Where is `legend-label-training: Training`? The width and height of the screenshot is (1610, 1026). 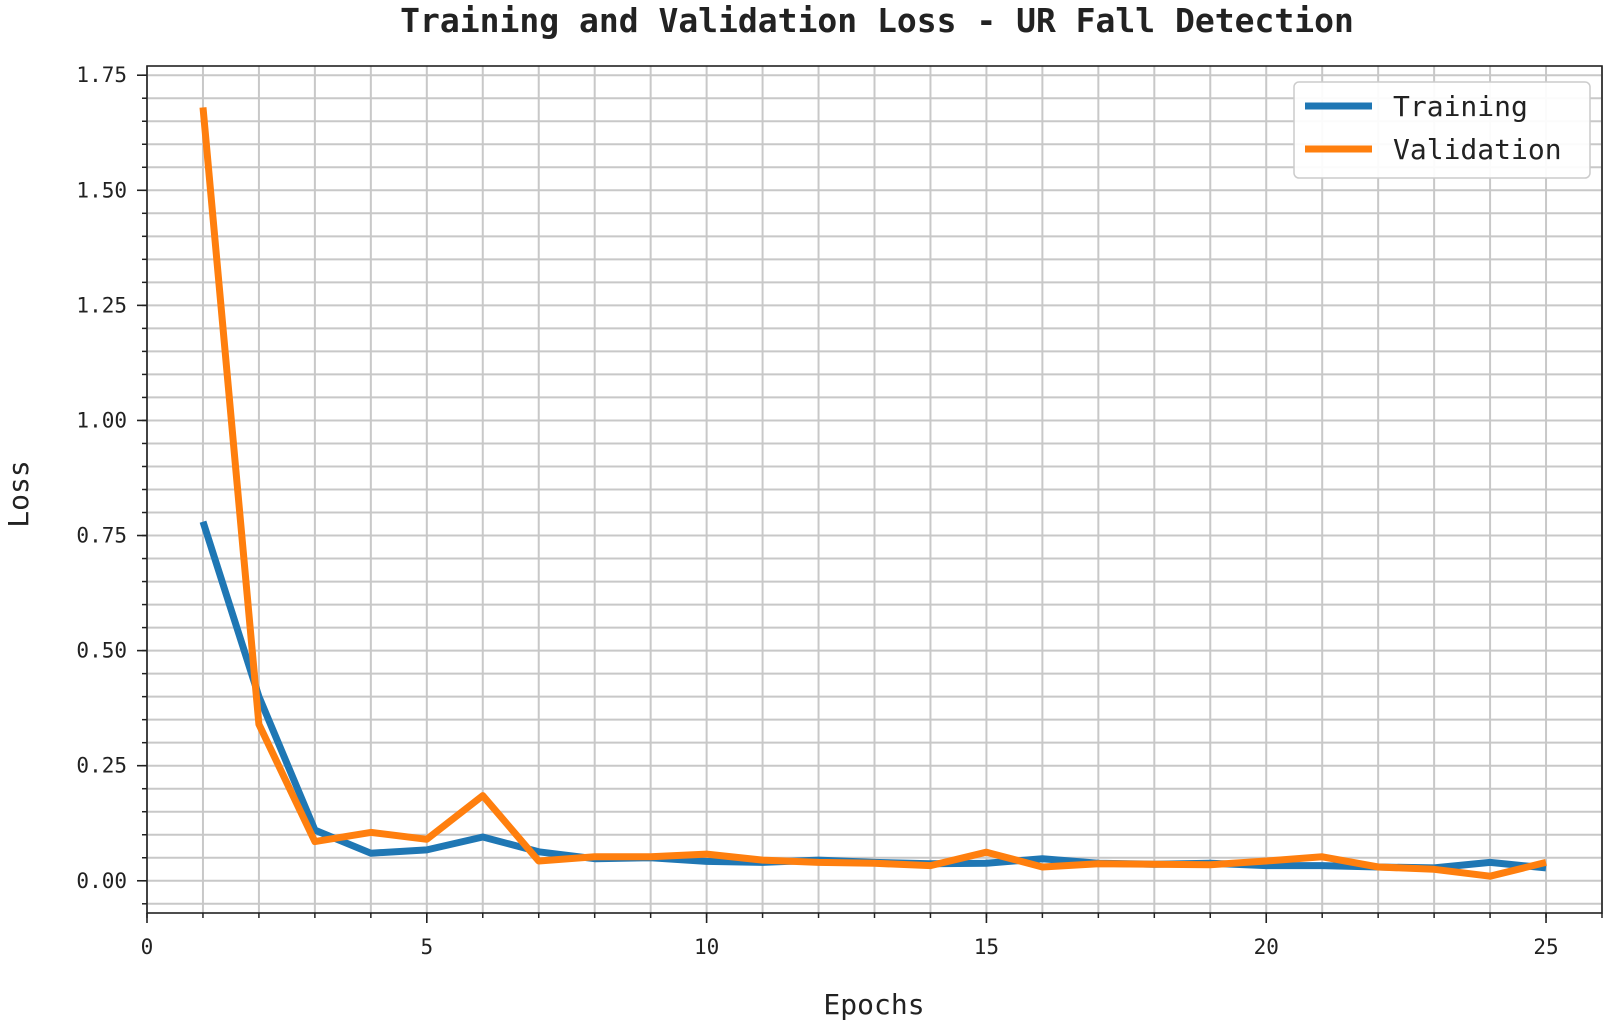 legend-label-training: Training is located at coordinates (1460, 106).